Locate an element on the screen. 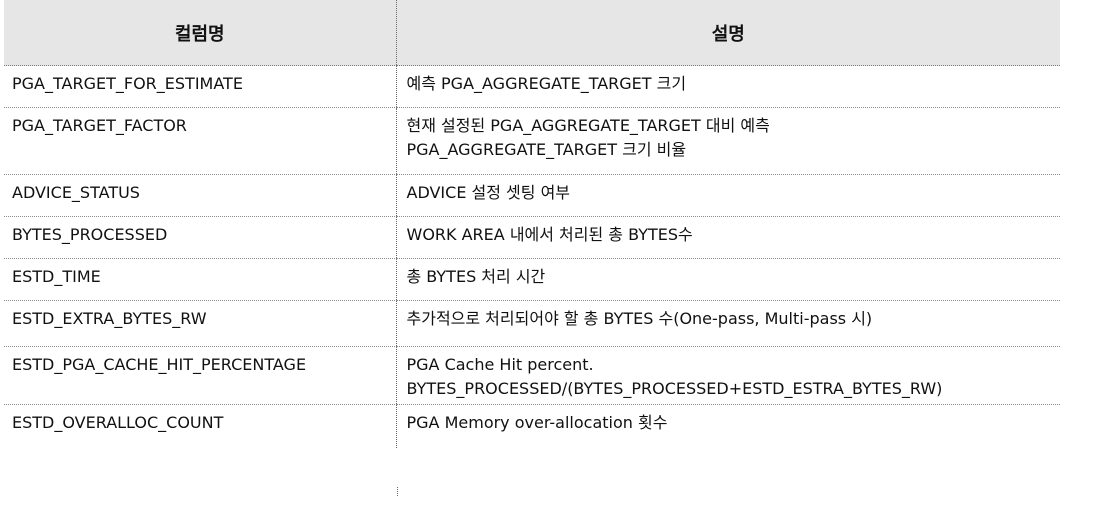 Image resolution: width=1105 pixels, height=516 pixels. table-row: ADVICE_STATUS ADVICE 설정 셋팅 여부 is located at coordinates (532, 195).